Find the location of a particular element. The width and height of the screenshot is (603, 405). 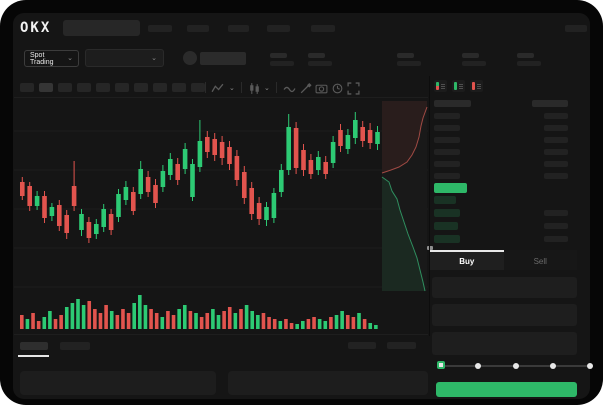

indicators-icon is located at coordinates (217, 88).